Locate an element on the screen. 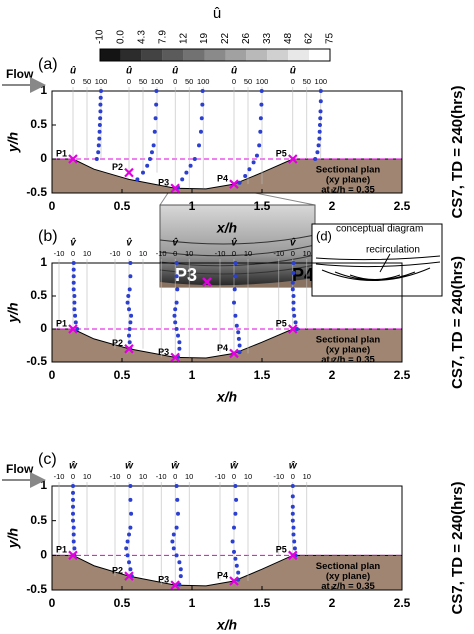  colorbar-label: 22 is located at coordinates (225, 38).